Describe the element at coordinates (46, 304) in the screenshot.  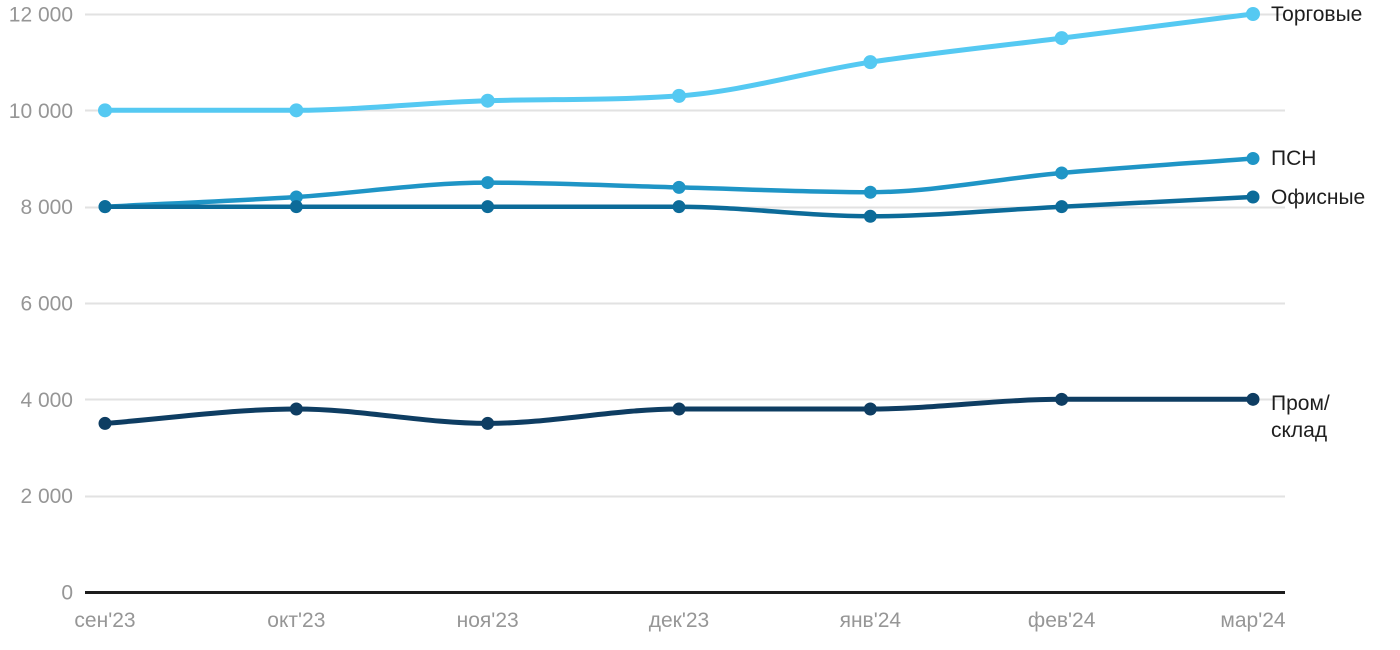
I see `y-tick-label: 6 000` at that location.